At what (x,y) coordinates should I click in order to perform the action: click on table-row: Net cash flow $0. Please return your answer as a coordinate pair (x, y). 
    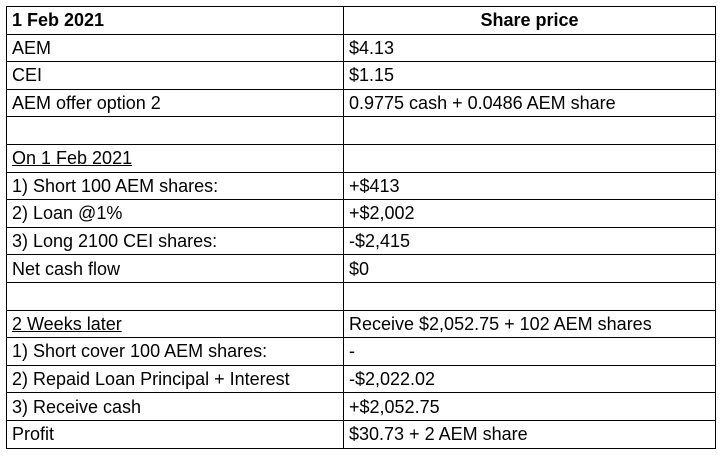
    Looking at the image, I should click on (361, 268).